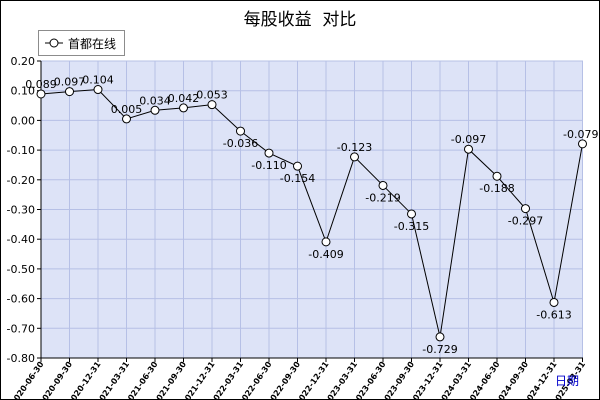  I want to click on data-label: -0.097, so click(468, 139).